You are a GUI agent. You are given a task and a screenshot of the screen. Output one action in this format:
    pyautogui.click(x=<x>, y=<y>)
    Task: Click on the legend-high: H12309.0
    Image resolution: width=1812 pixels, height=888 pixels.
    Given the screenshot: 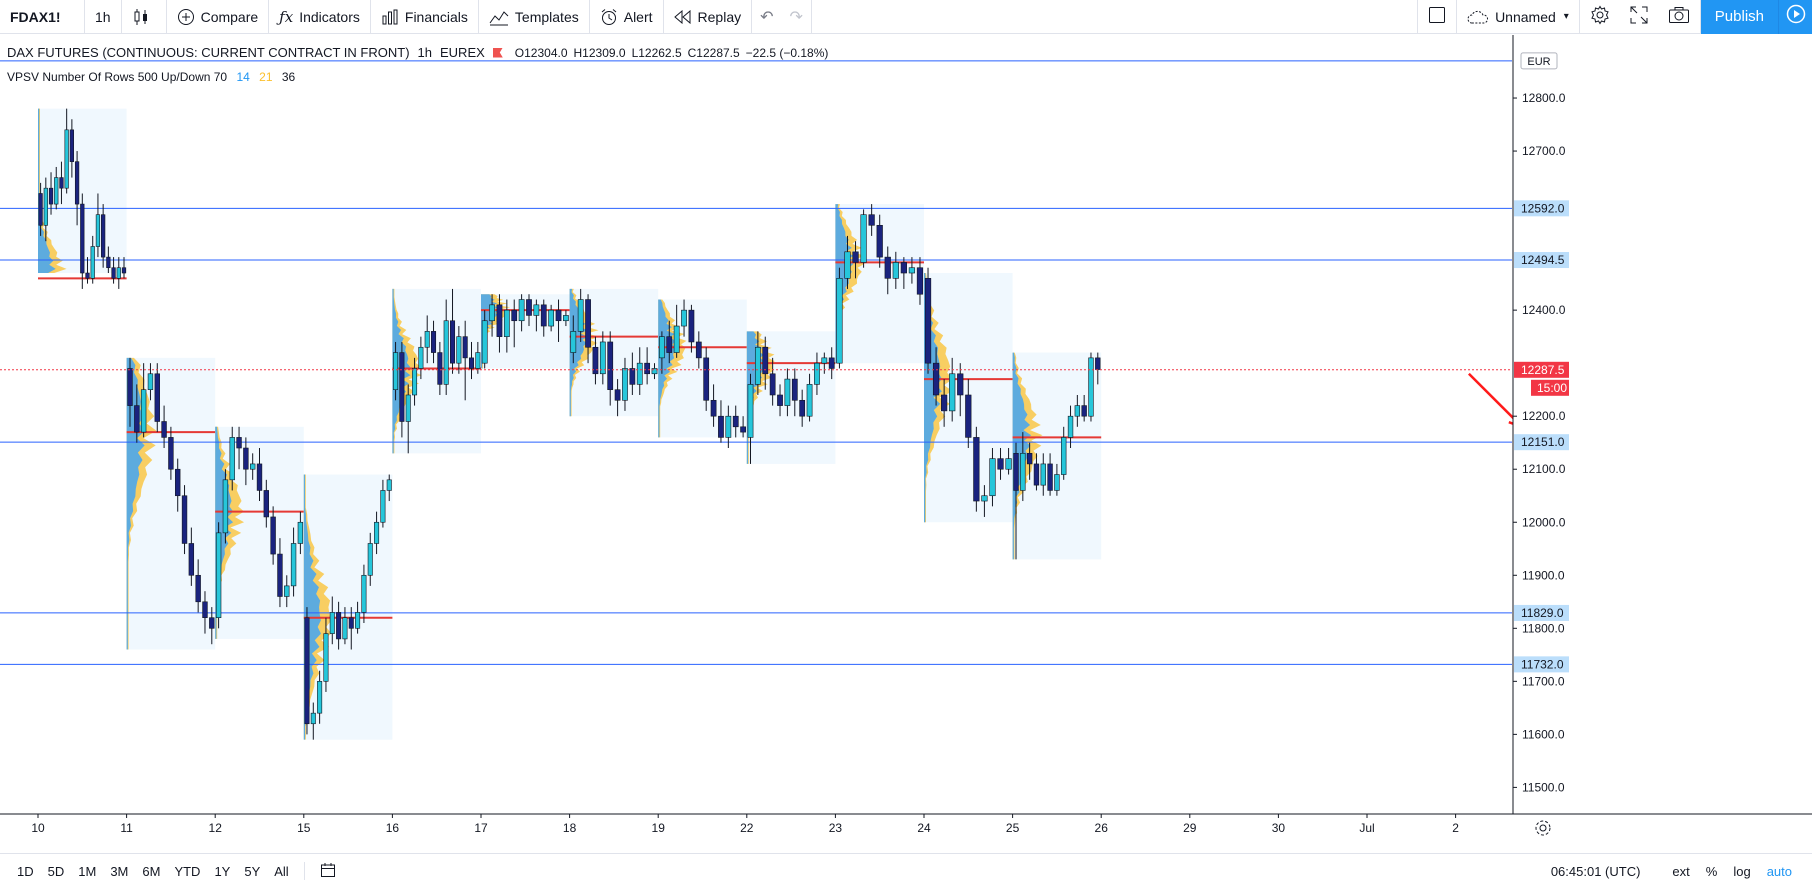 What is the action you would take?
    pyautogui.click(x=599, y=52)
    